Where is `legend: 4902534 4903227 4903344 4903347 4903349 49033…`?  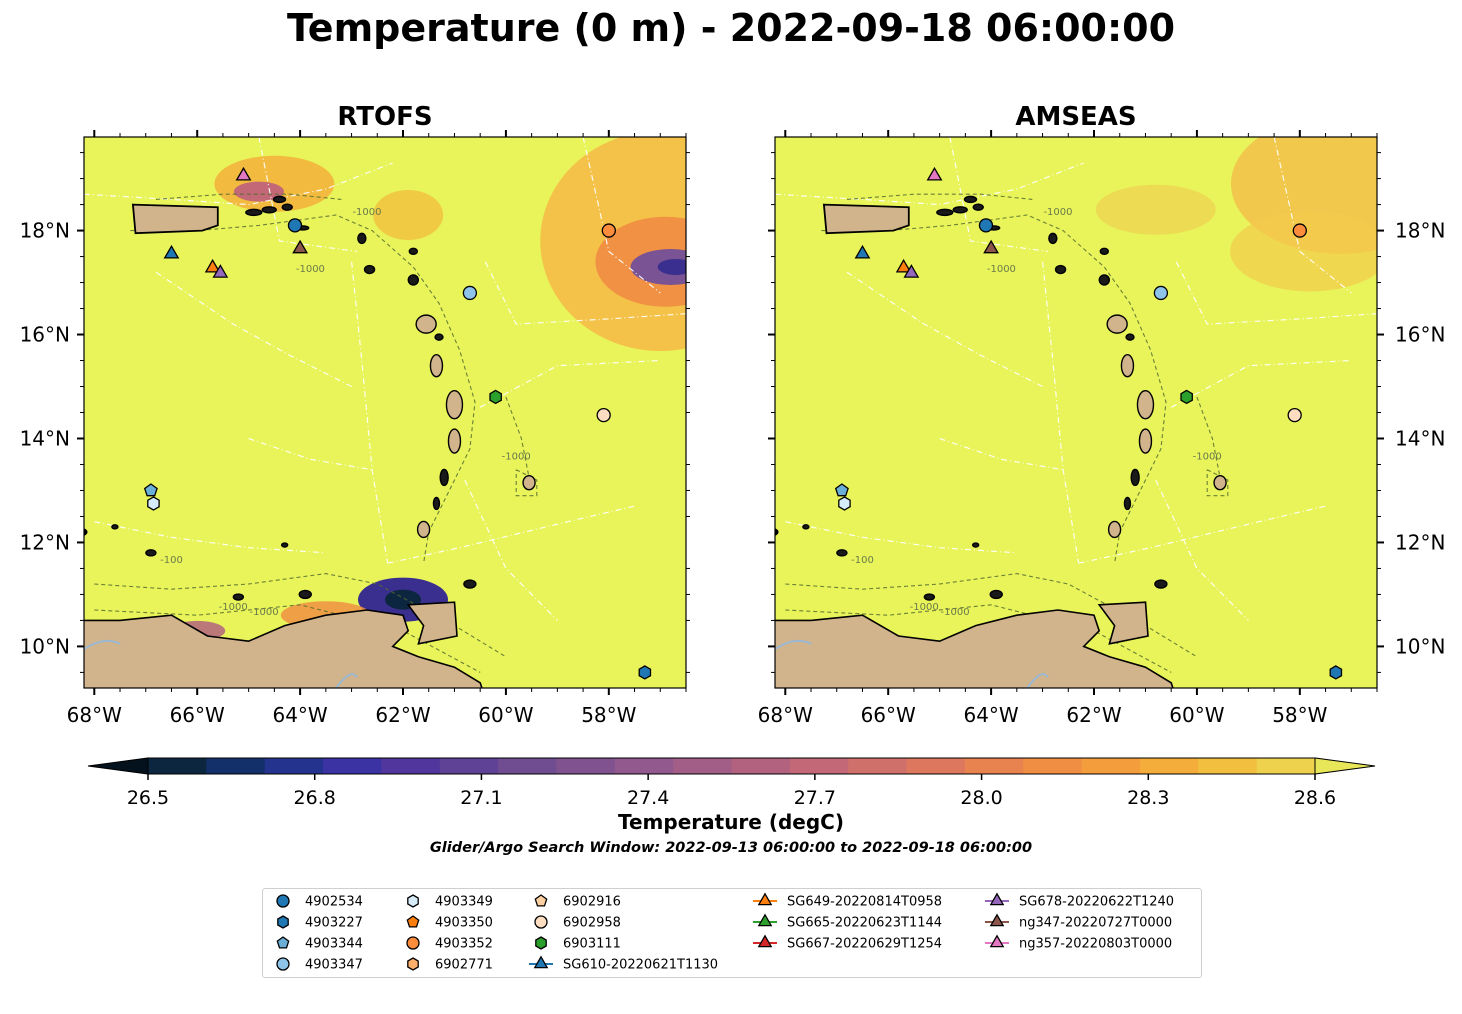 legend: 4902534 4903227 4903344 4903347 4903349 49033… is located at coordinates (732, 933).